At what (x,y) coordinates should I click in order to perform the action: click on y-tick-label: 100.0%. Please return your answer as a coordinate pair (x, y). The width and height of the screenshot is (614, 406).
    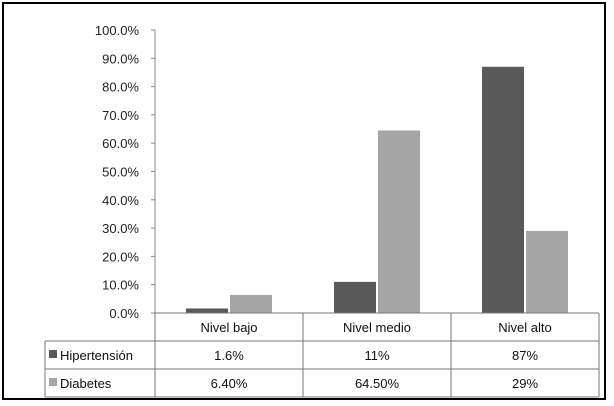
    Looking at the image, I should click on (117, 30).